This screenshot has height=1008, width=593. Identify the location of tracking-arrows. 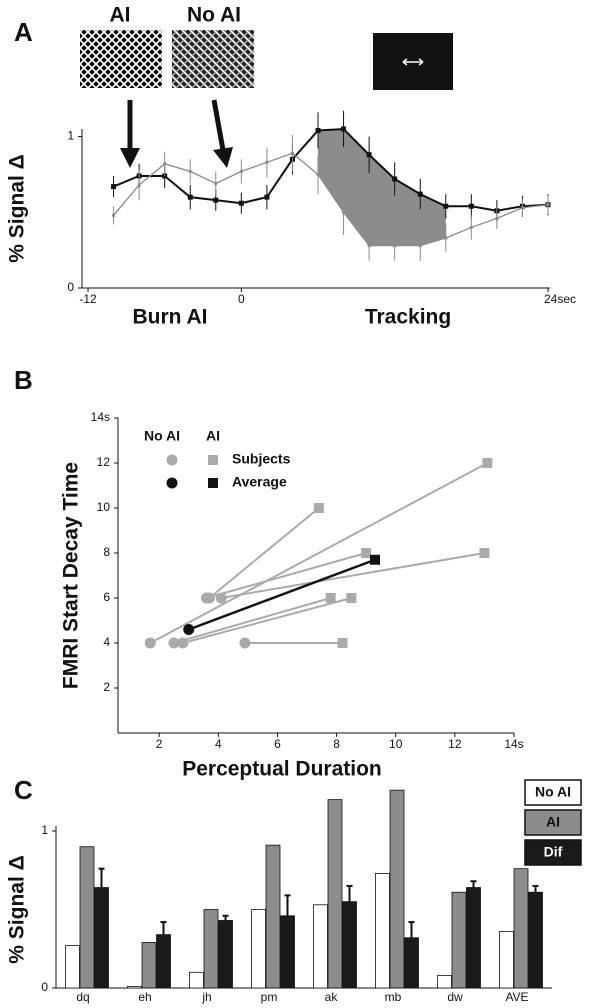
(413, 62).